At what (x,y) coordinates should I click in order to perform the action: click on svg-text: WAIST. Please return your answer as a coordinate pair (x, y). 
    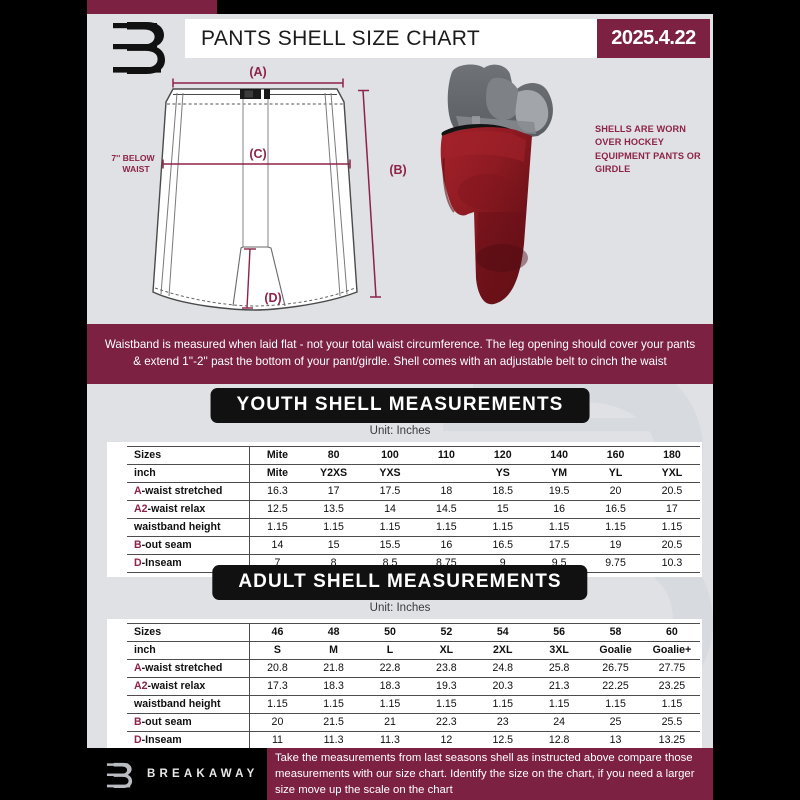
    Looking at the image, I should click on (136, 169).